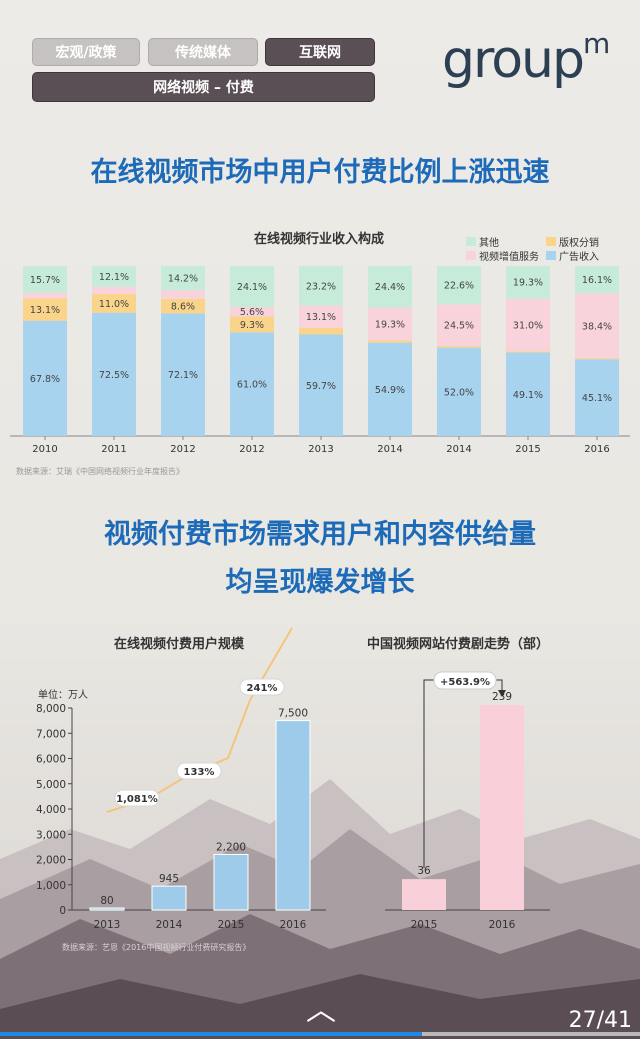  What do you see at coordinates (320, 52) in the screenshot?
I see `tab-internet: 互联网` at bounding box center [320, 52].